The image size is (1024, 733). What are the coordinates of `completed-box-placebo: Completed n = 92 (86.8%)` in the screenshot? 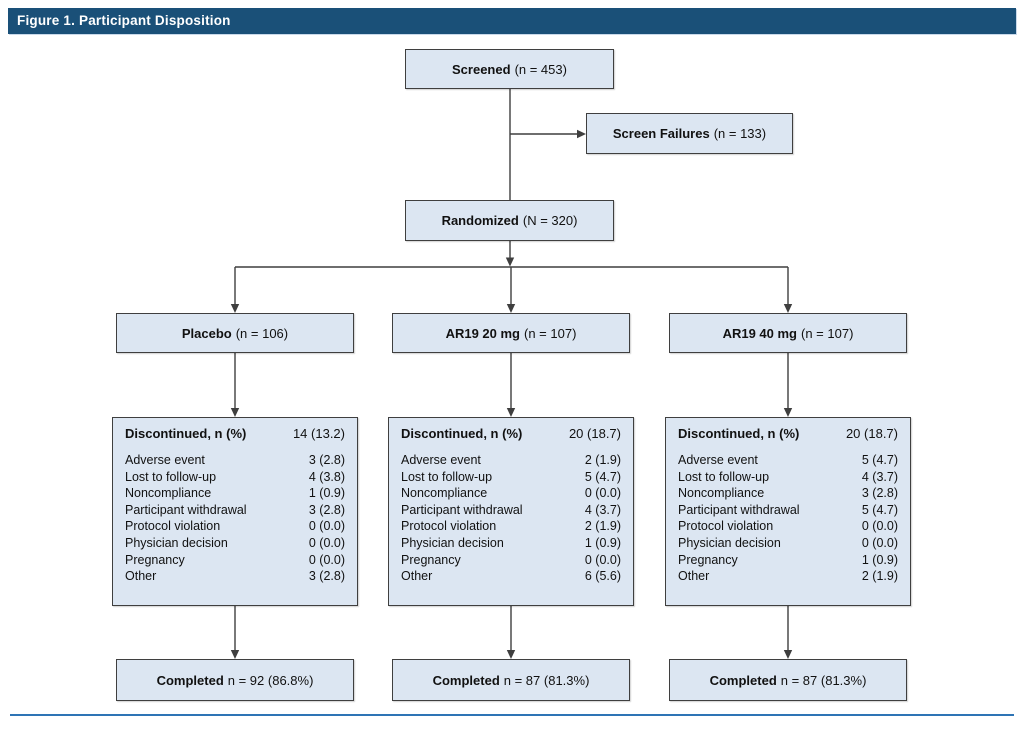 It's located at (235, 680).